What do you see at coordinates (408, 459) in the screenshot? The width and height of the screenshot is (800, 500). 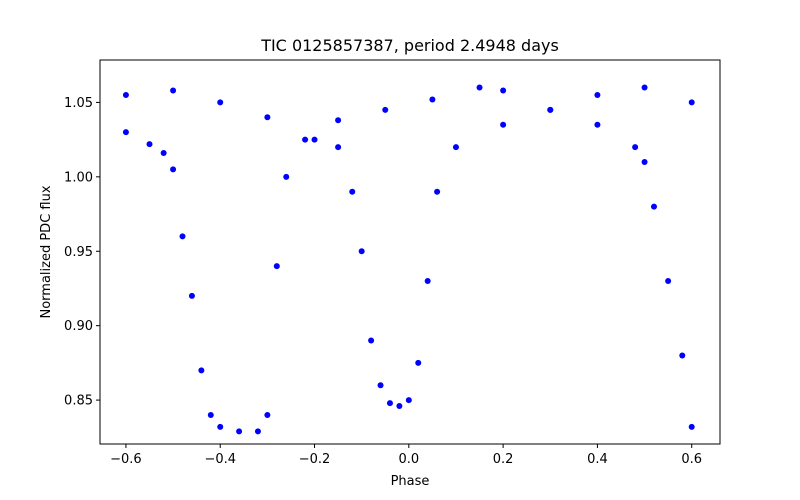 I see `x-tick-label: 0.0` at bounding box center [408, 459].